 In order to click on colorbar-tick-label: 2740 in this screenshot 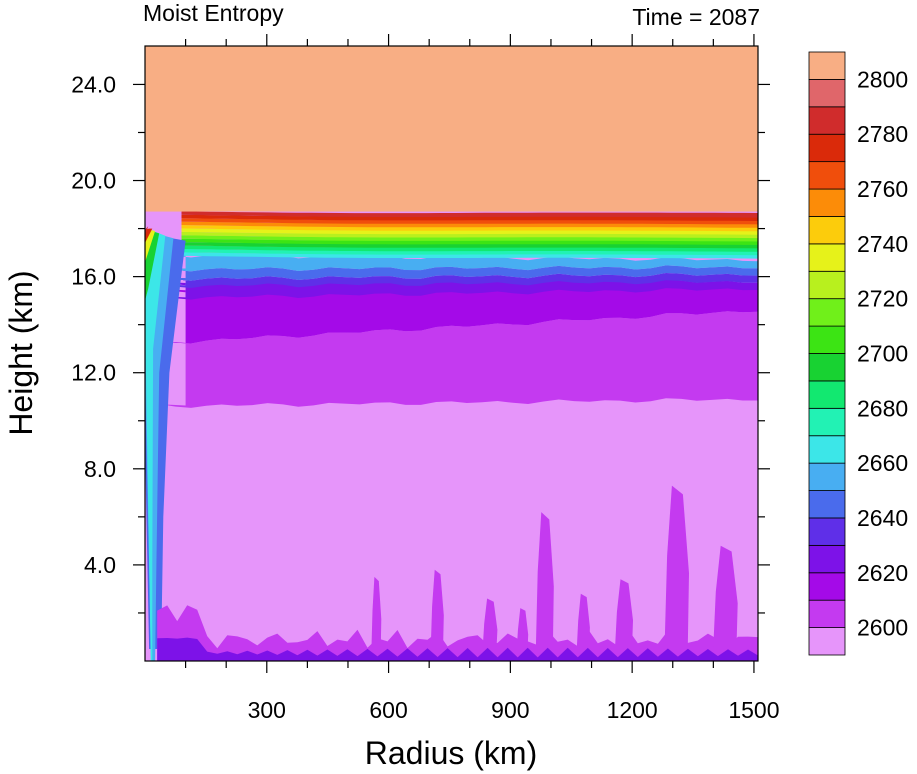, I will do `click(882, 244)`.